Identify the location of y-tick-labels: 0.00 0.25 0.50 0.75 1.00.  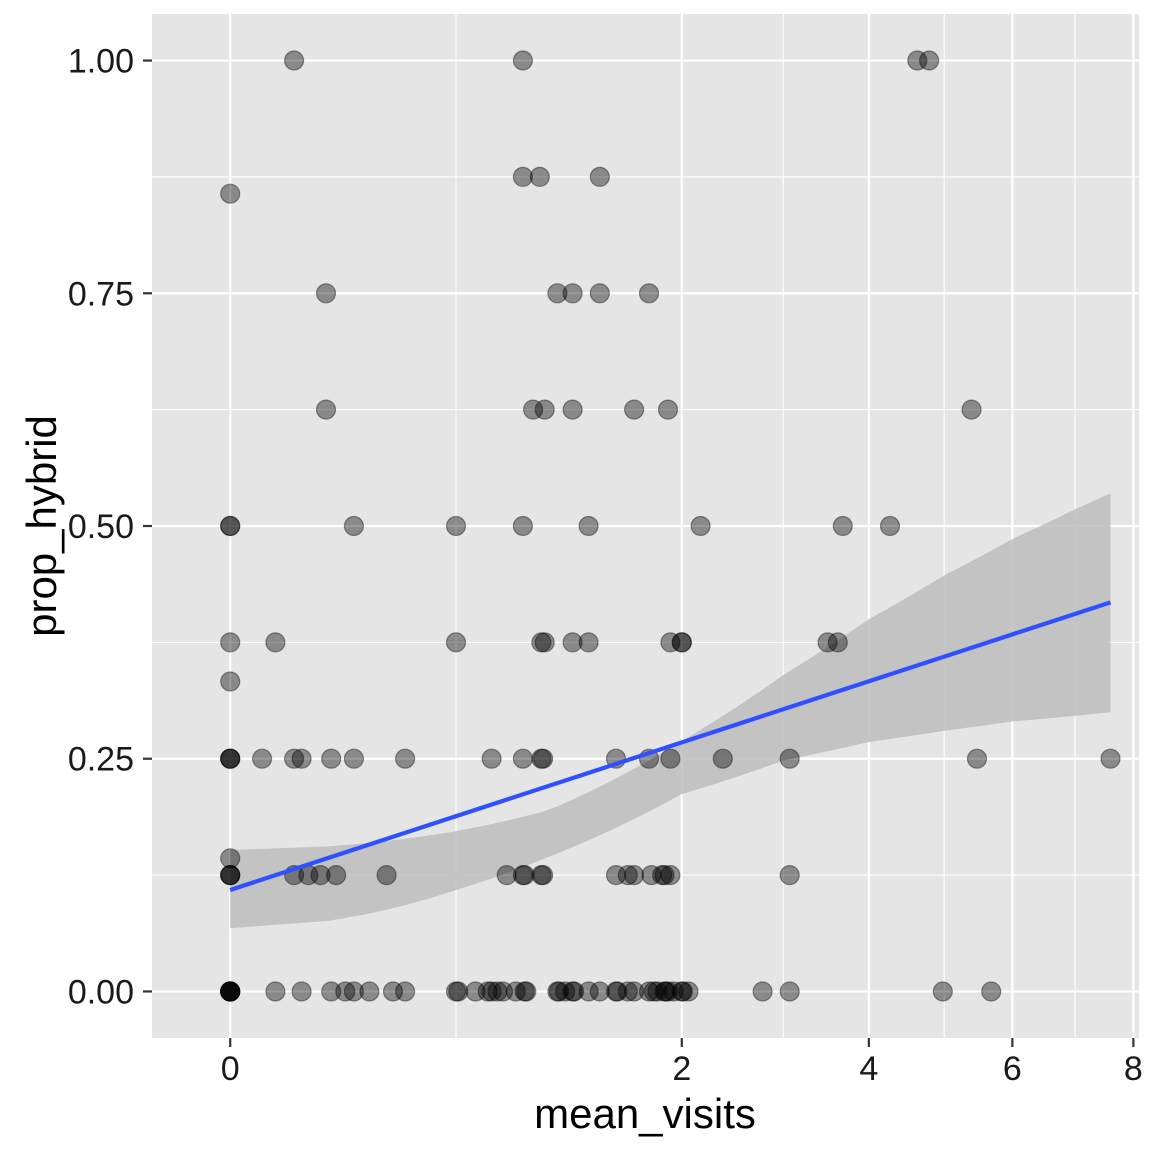
(101, 527).